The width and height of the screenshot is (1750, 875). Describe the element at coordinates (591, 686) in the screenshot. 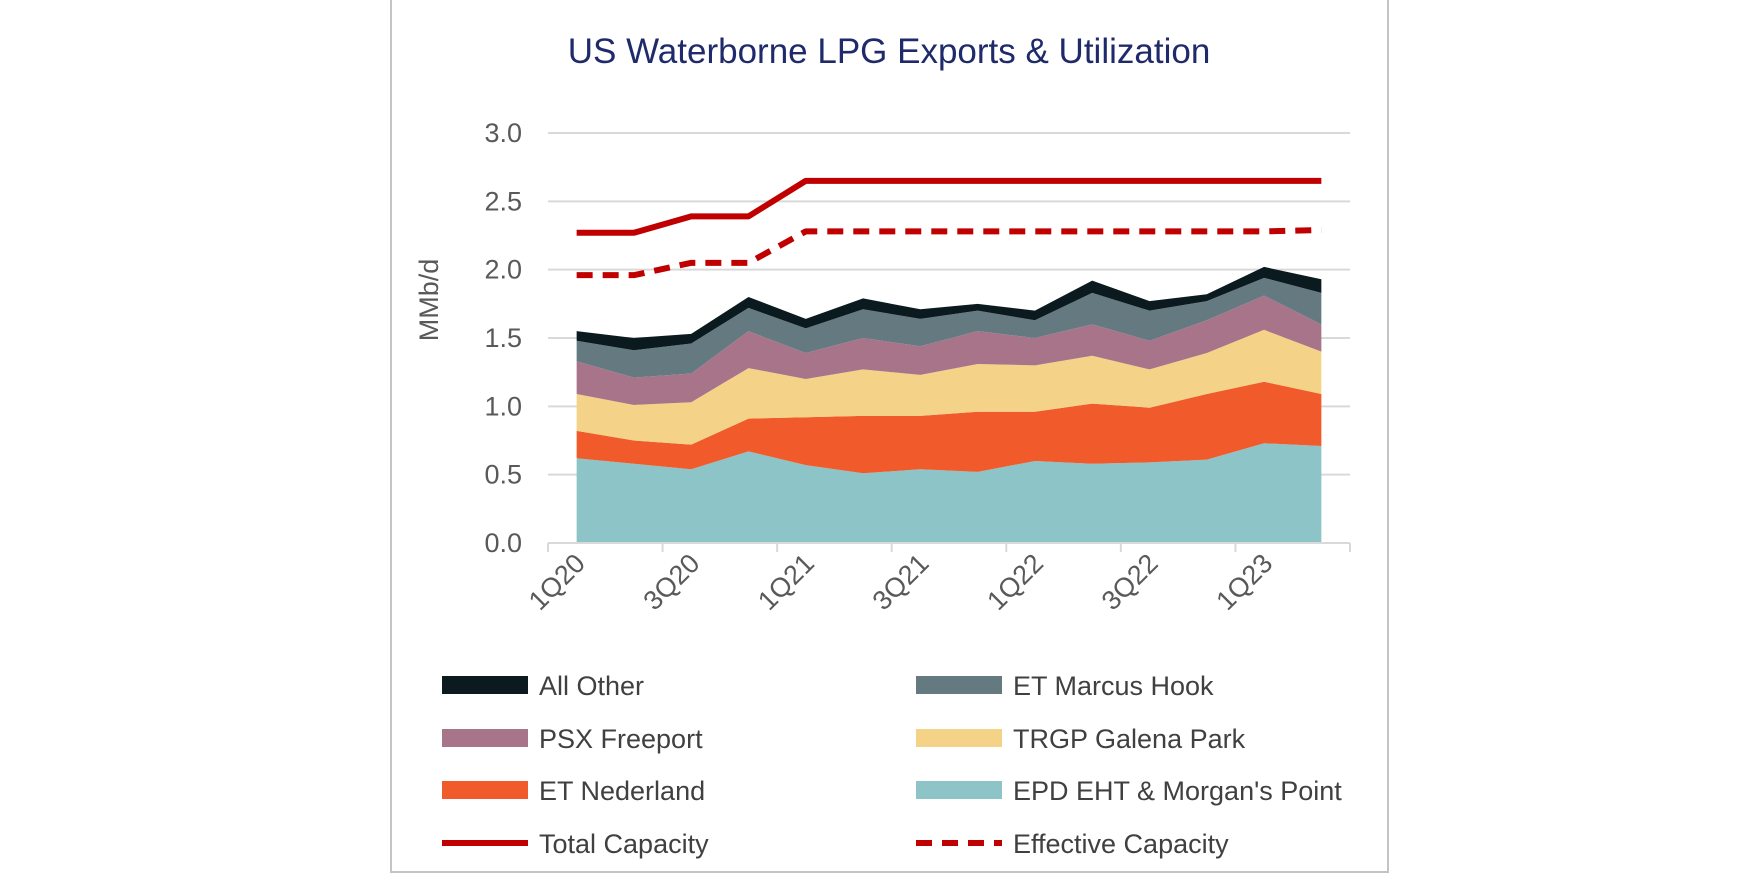

I see `legend-label-all-other: All Other` at that location.